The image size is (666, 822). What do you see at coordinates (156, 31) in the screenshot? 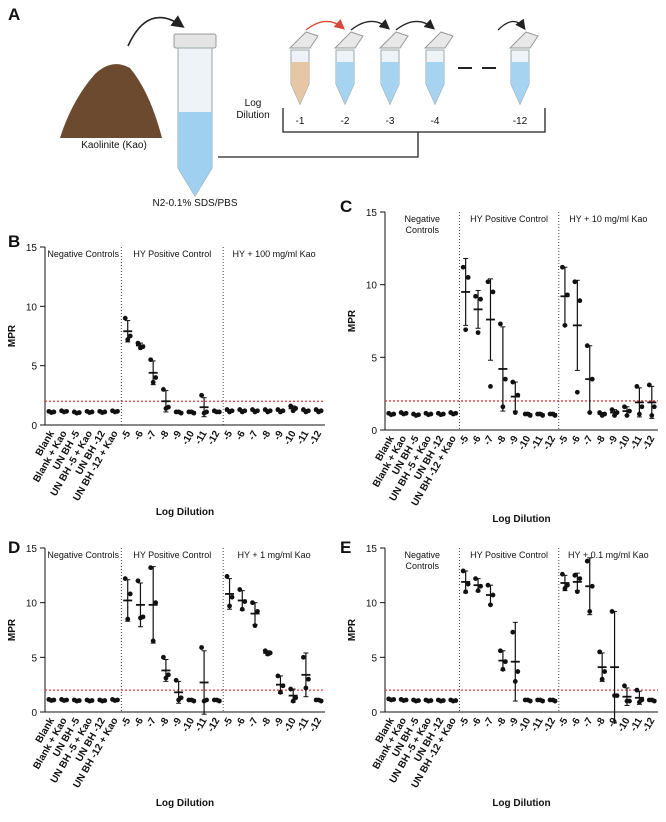
I see `arrow` at bounding box center [156, 31].